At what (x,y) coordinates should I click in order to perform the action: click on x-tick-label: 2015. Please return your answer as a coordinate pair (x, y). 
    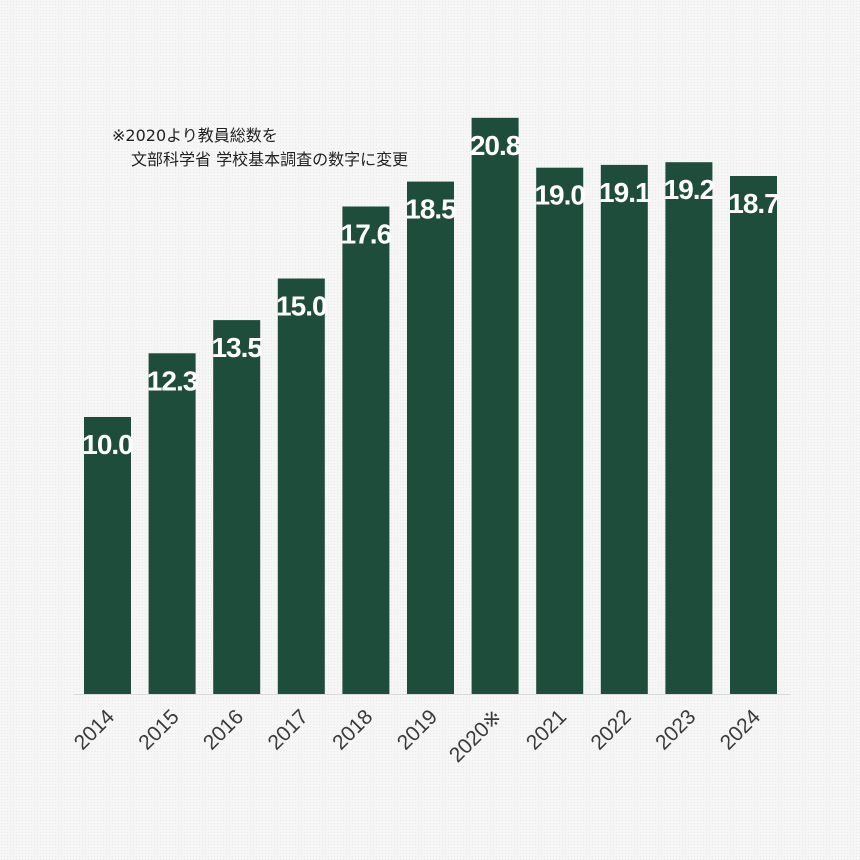
    Looking at the image, I should click on (158, 729).